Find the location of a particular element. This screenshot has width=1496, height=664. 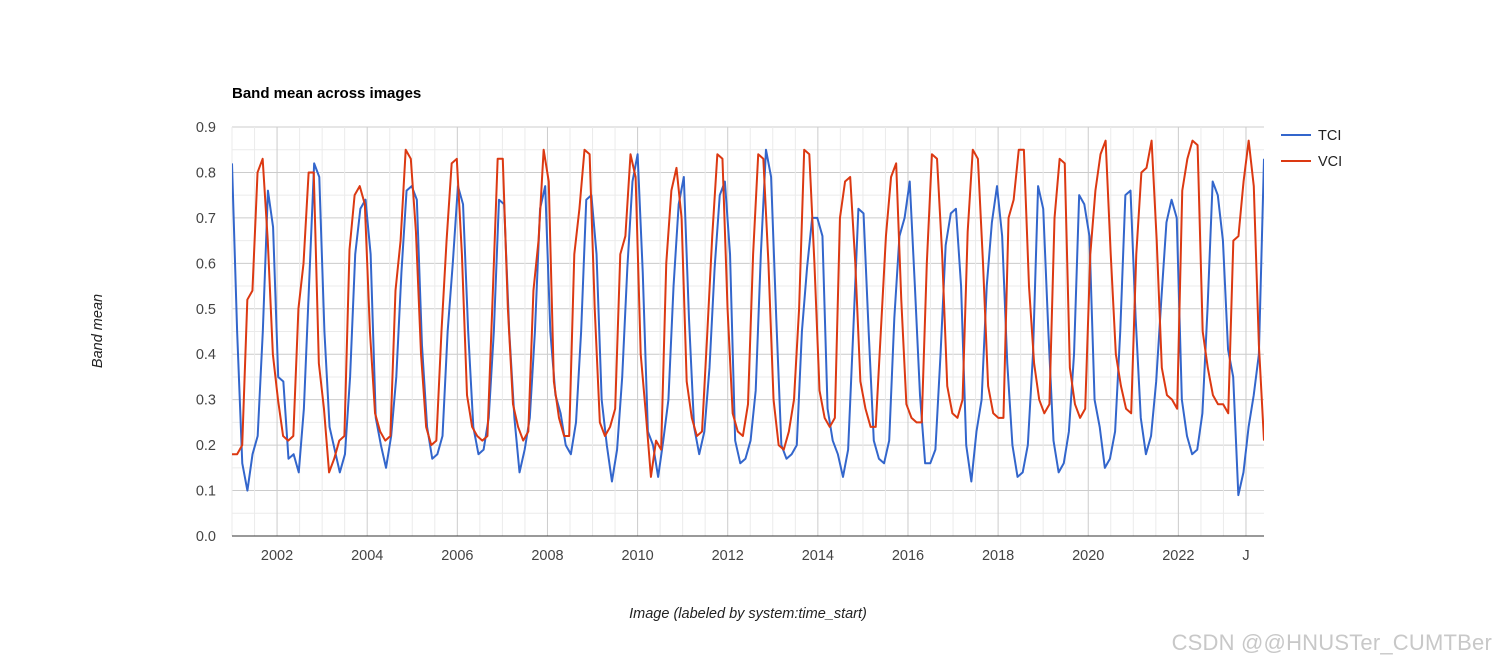

x-tick-label: 2002 is located at coordinates (277, 556).